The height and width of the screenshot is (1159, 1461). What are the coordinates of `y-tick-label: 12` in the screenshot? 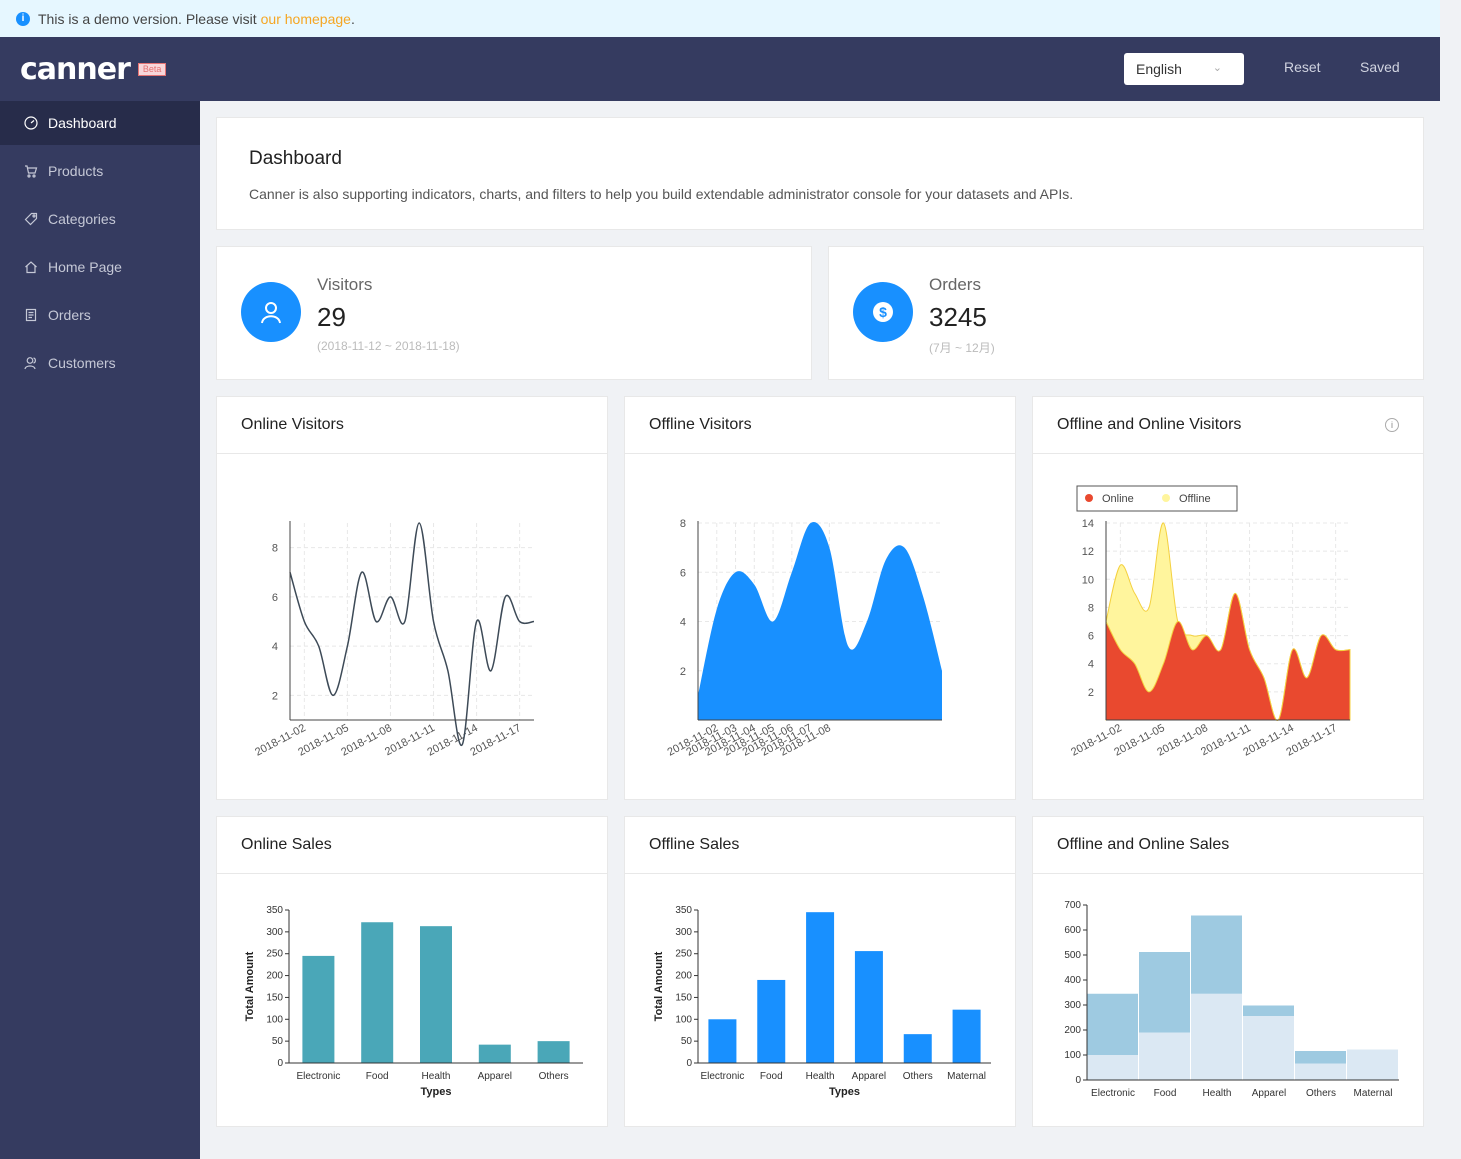 It's located at (1088, 552).